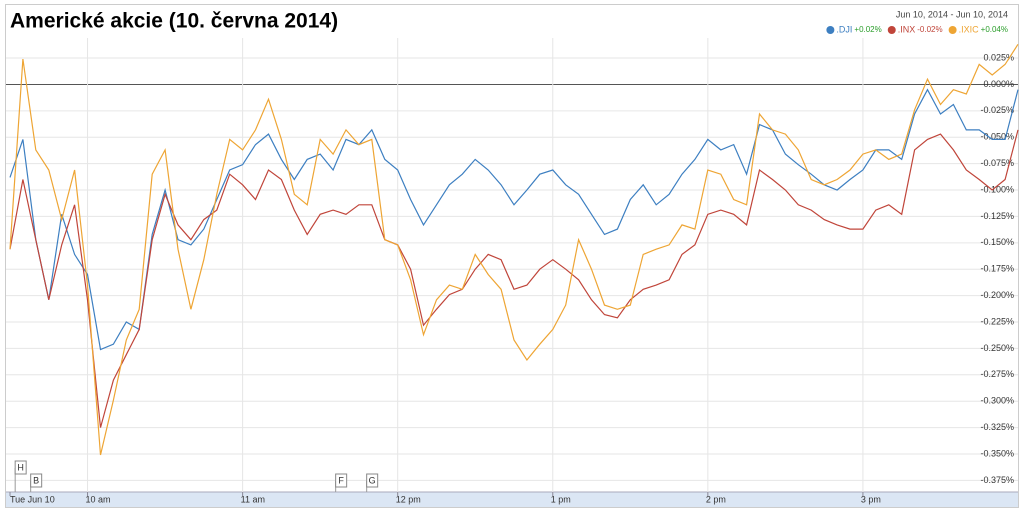 The height and width of the screenshot is (514, 1024). Describe the element at coordinates (997, 321) in the screenshot. I see `y-tick-label: -0.225%` at that location.